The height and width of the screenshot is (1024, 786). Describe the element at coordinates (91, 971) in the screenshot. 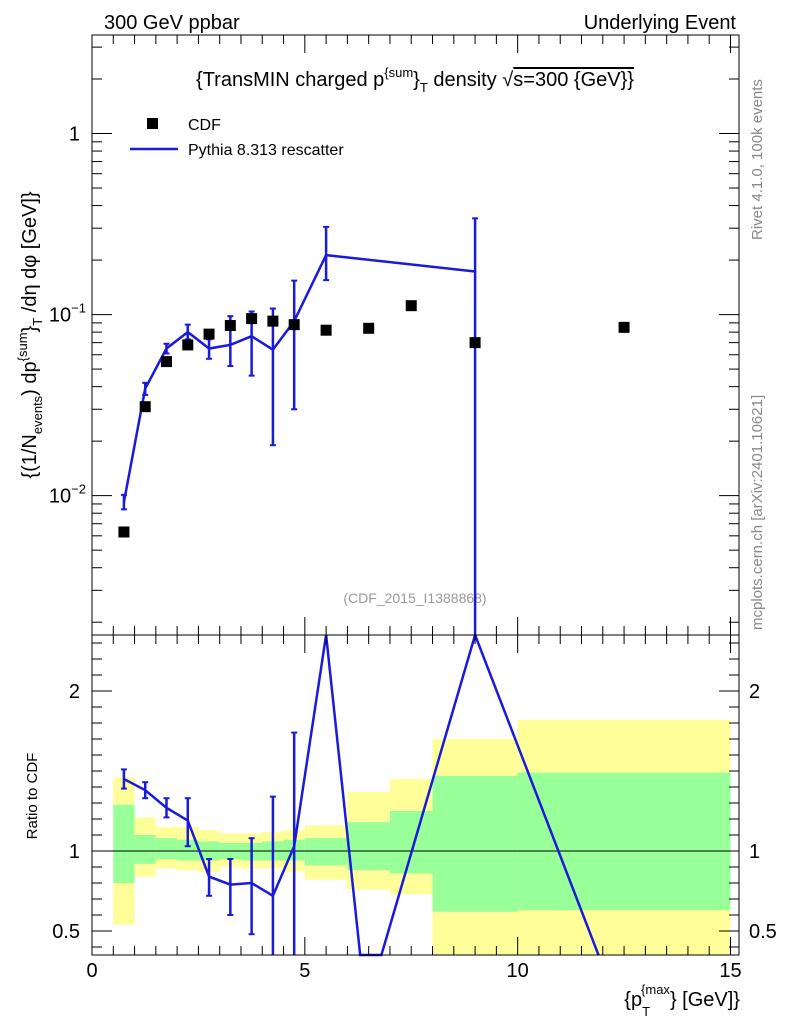

I see `ratio-xtick-label: 0` at that location.